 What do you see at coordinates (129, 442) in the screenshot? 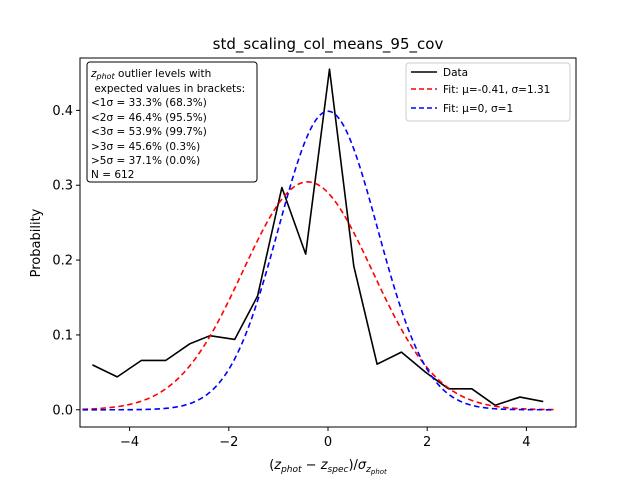
I see `x-tick-label: −4` at bounding box center [129, 442].